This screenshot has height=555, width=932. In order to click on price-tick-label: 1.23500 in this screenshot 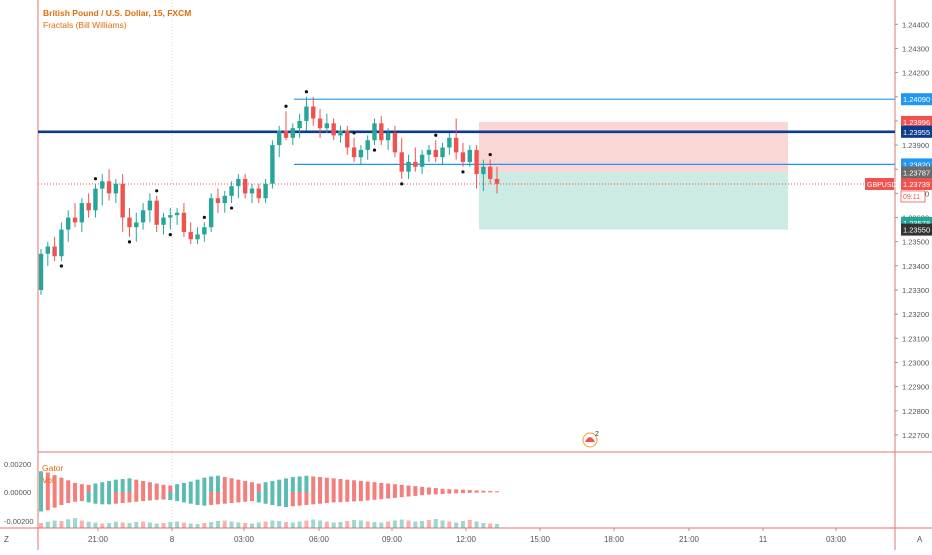, I will do `click(915, 242)`.